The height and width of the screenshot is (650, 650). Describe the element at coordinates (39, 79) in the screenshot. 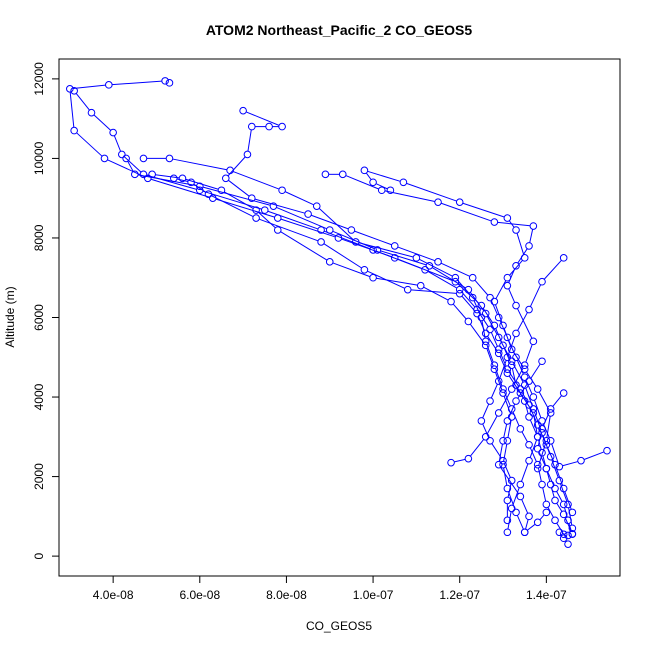

I see `y-tick-label: 12000` at that location.